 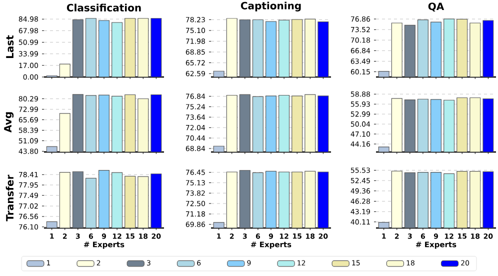 I want to click on y-axis-title: Avg, so click(x=9, y=122).